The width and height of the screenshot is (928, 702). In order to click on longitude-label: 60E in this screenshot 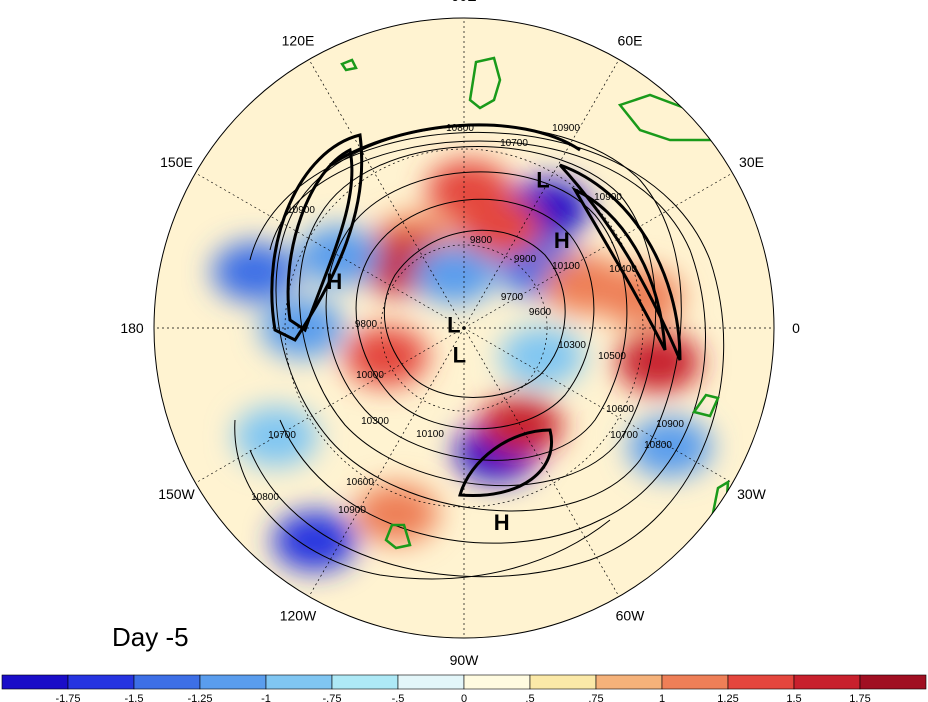, I will do `click(630, 40)`.